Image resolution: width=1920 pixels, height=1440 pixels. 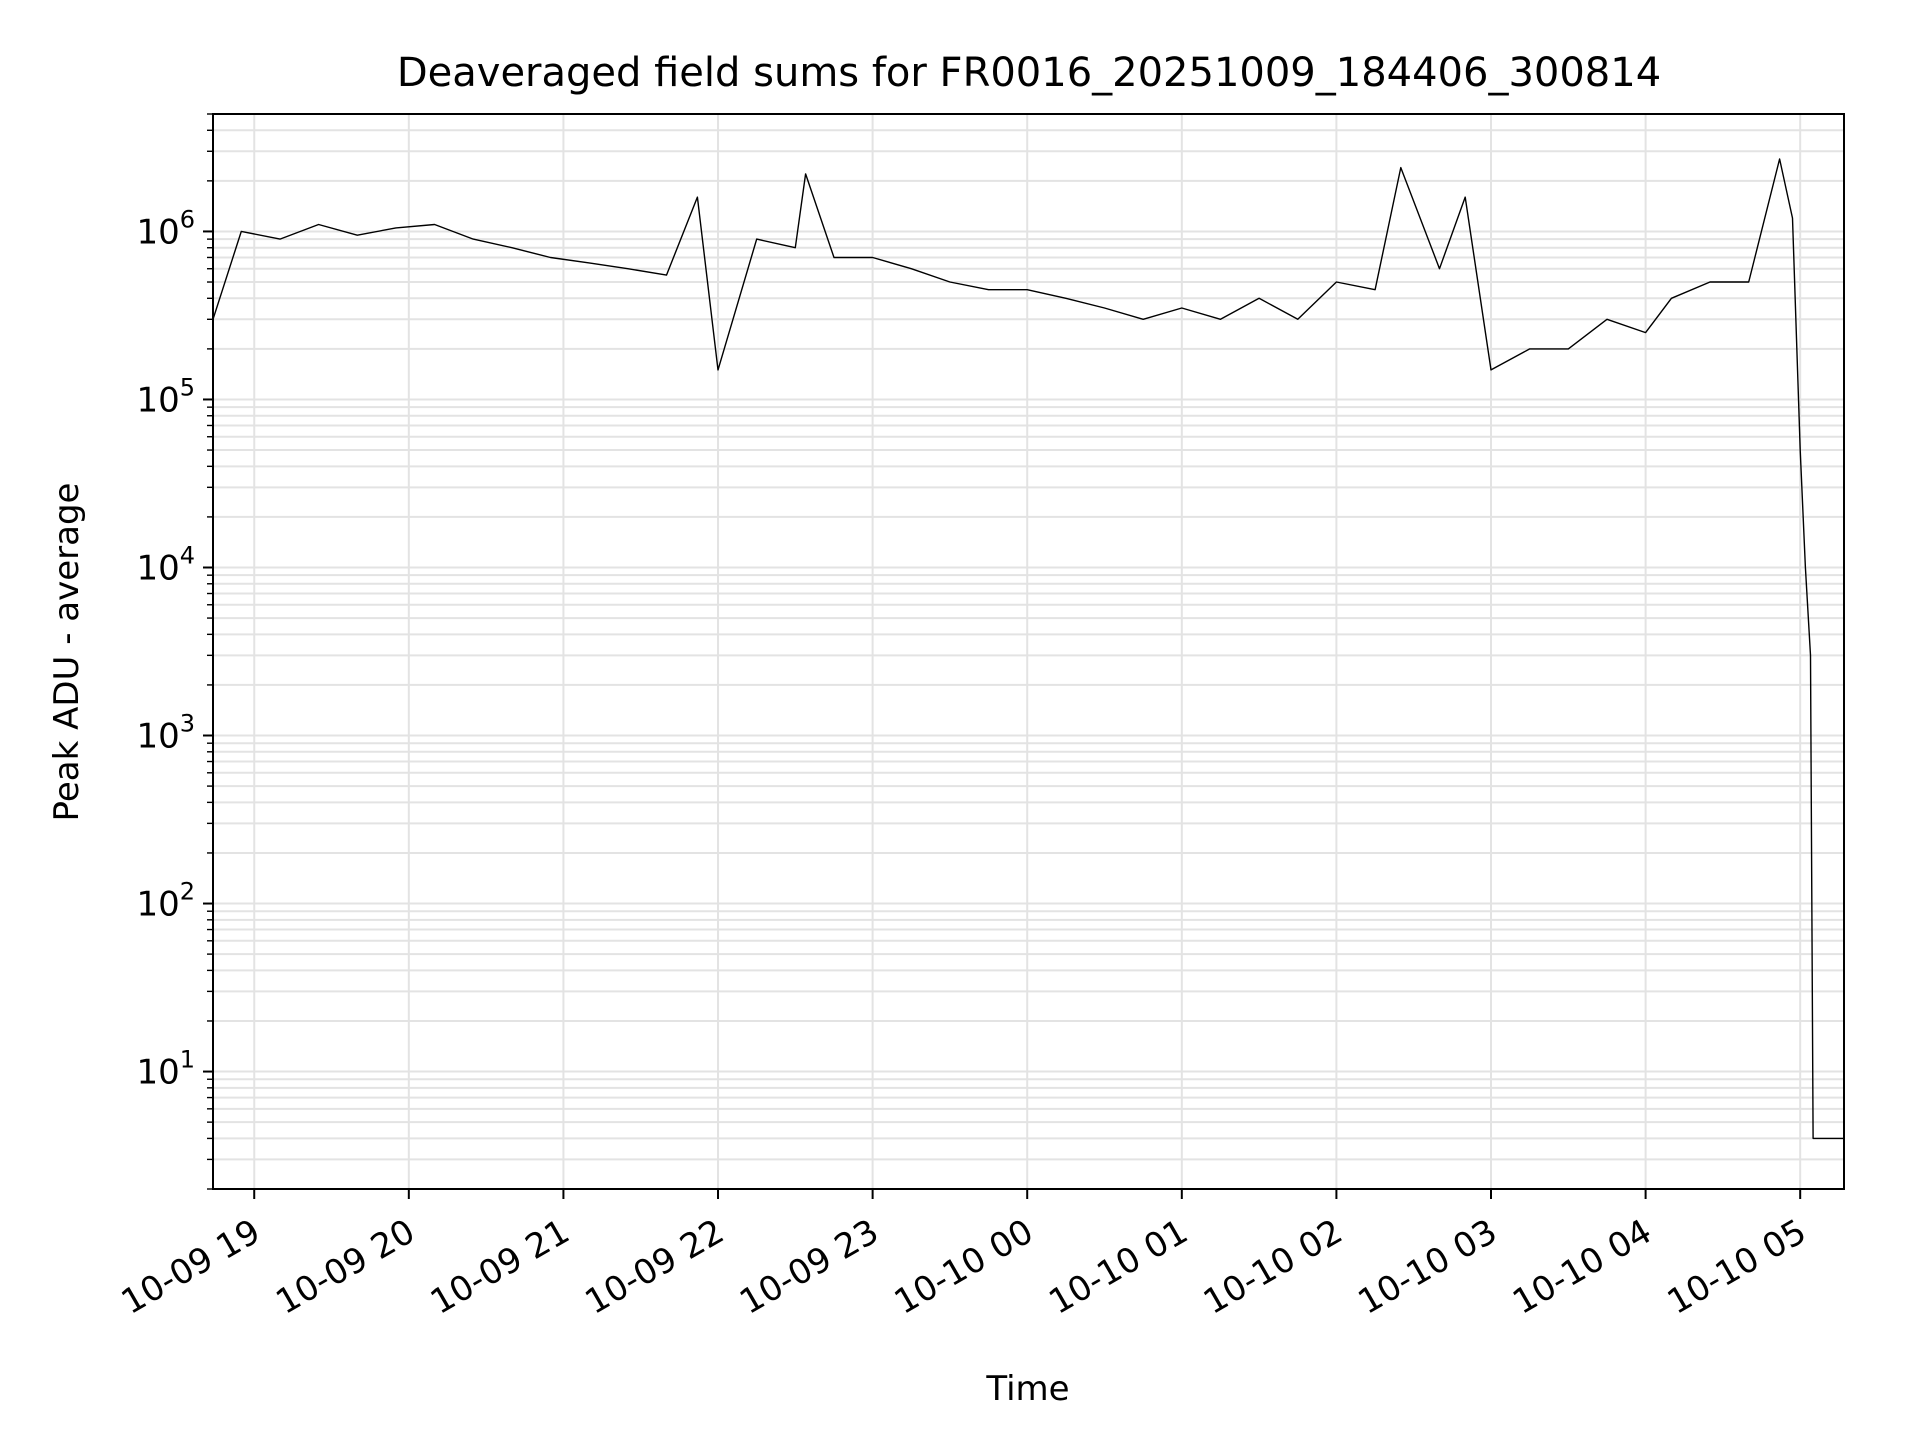 I want to click on y-tick-label: 10¹, so click(x=165, y=1069).